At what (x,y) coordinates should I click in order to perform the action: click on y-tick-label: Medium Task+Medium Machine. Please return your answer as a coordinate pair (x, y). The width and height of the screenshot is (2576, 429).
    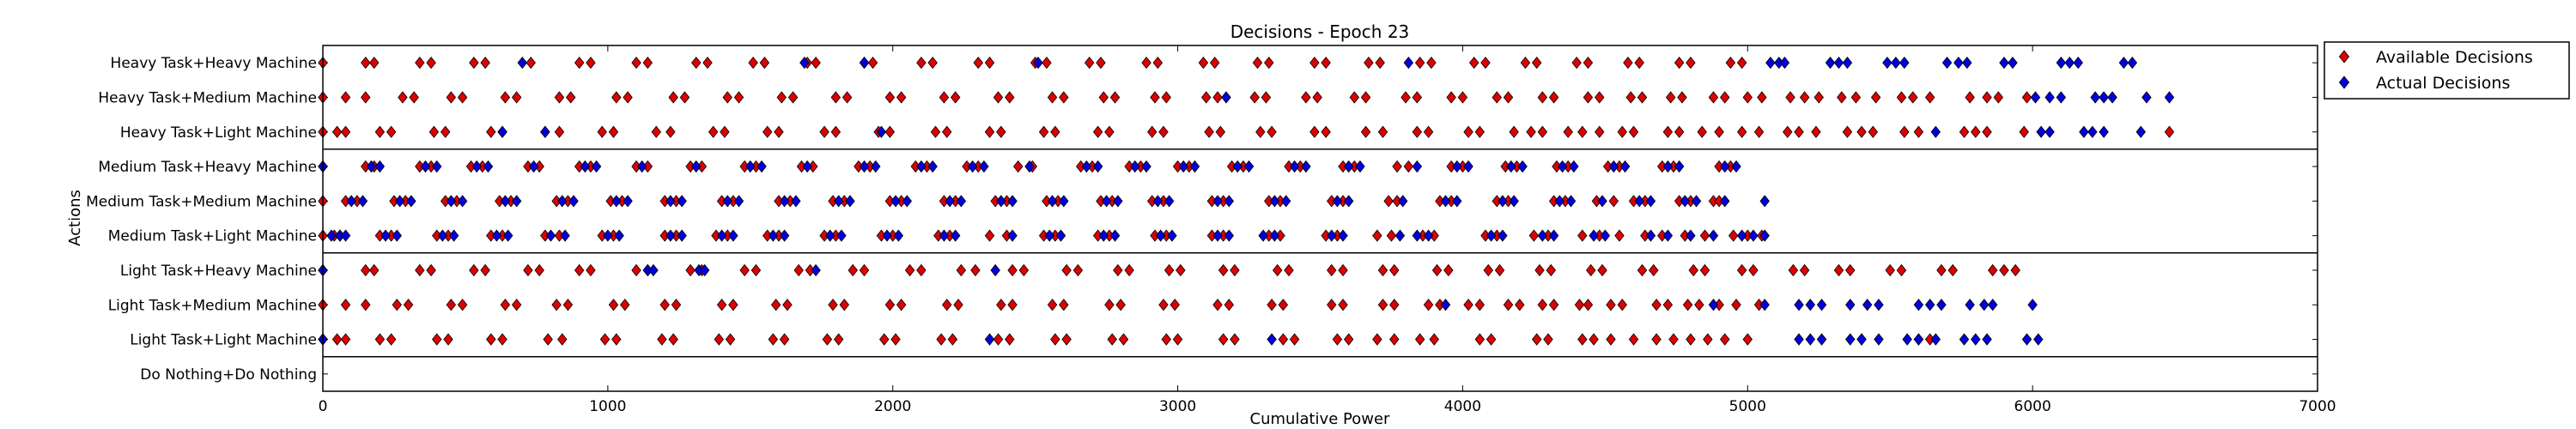
    Looking at the image, I should click on (202, 202).